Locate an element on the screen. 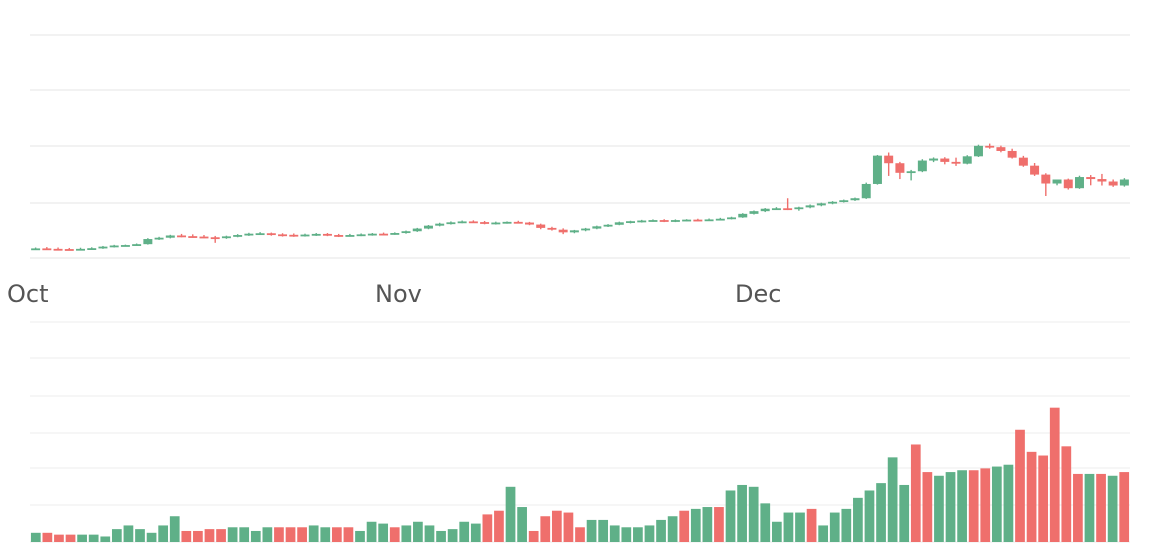  x-axis-tick-labels: Oct Nov Dec is located at coordinates (394, 294).